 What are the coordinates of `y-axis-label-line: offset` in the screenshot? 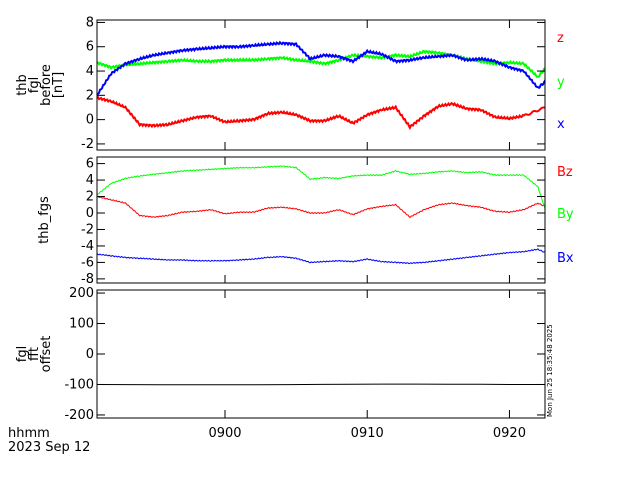 It's located at (46, 354).